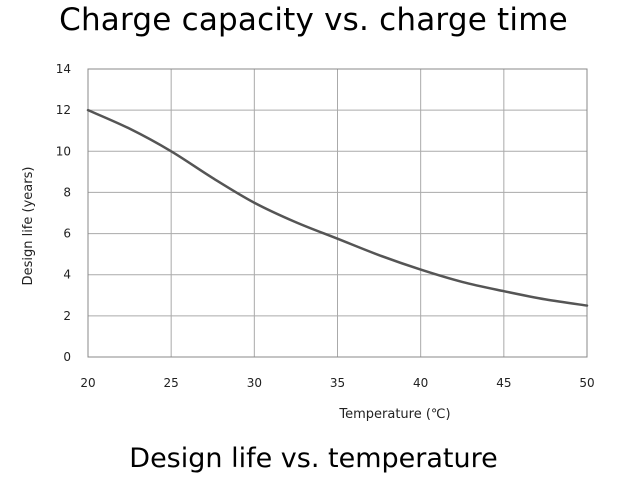 The image size is (627, 487). I want to click on x-axis-label: Temperature (℃), so click(394, 414).